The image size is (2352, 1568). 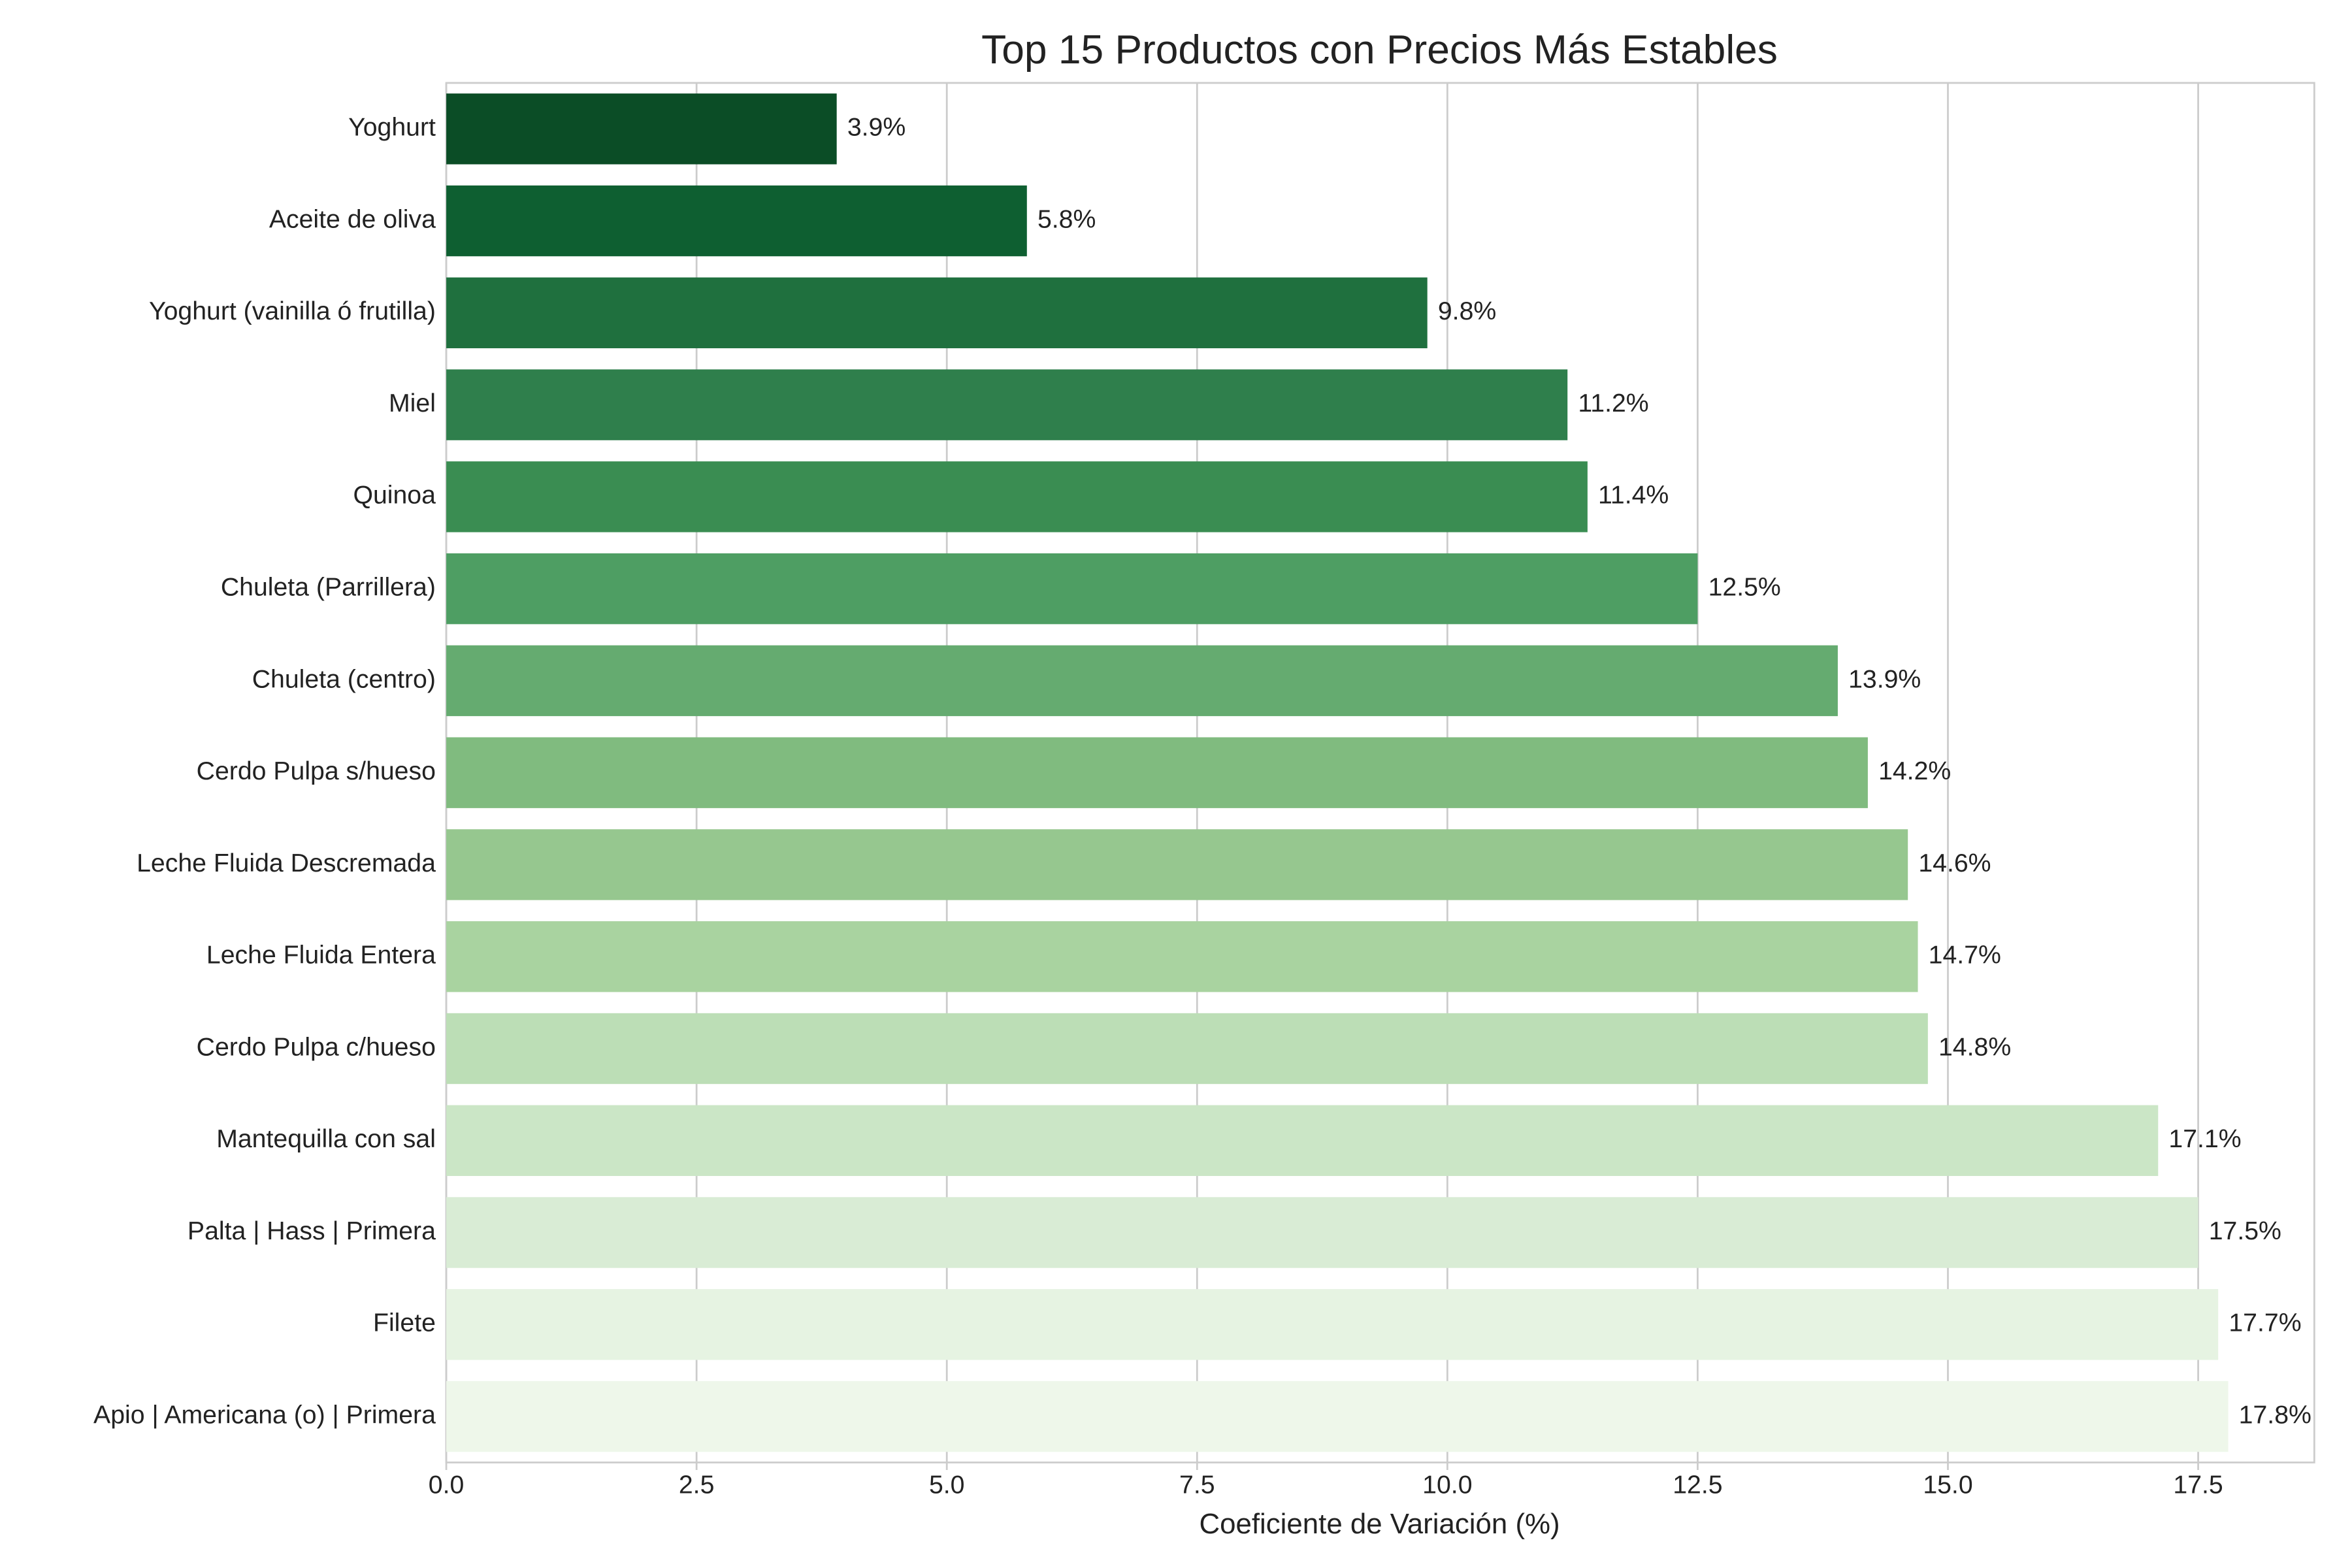 What do you see at coordinates (1633, 495) in the screenshot?
I see `value-label: 11.4%` at bounding box center [1633, 495].